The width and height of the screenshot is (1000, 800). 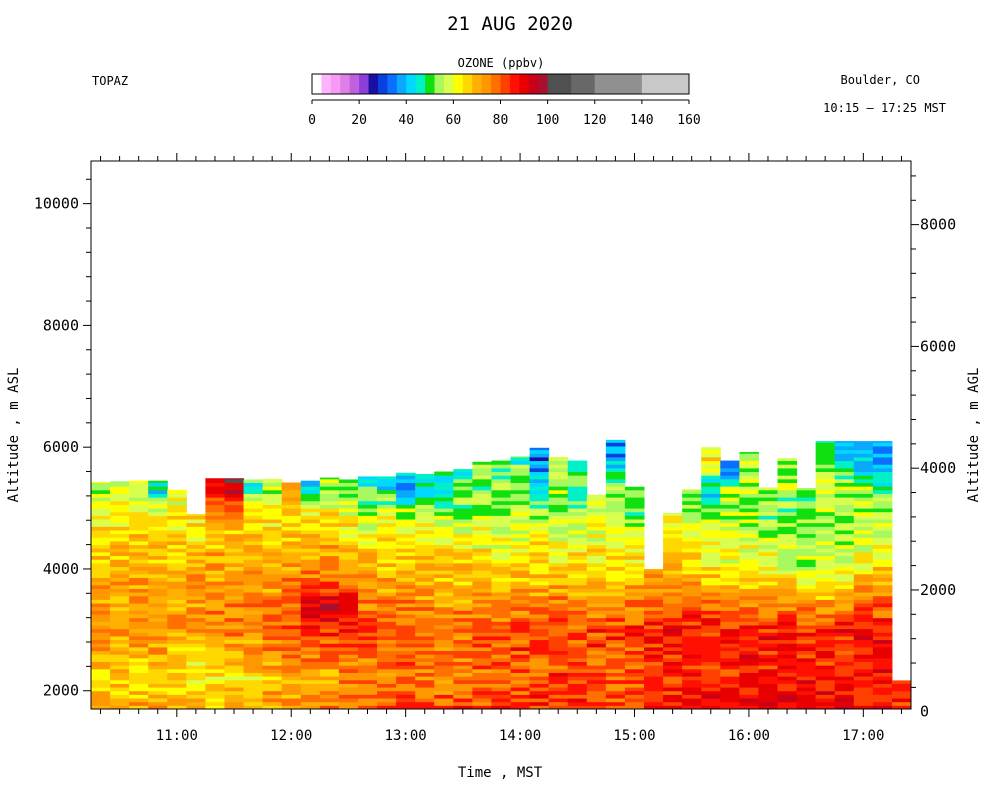 What do you see at coordinates (938, 468) in the screenshot?
I see `y2-tick-label: 4000` at bounding box center [938, 468].